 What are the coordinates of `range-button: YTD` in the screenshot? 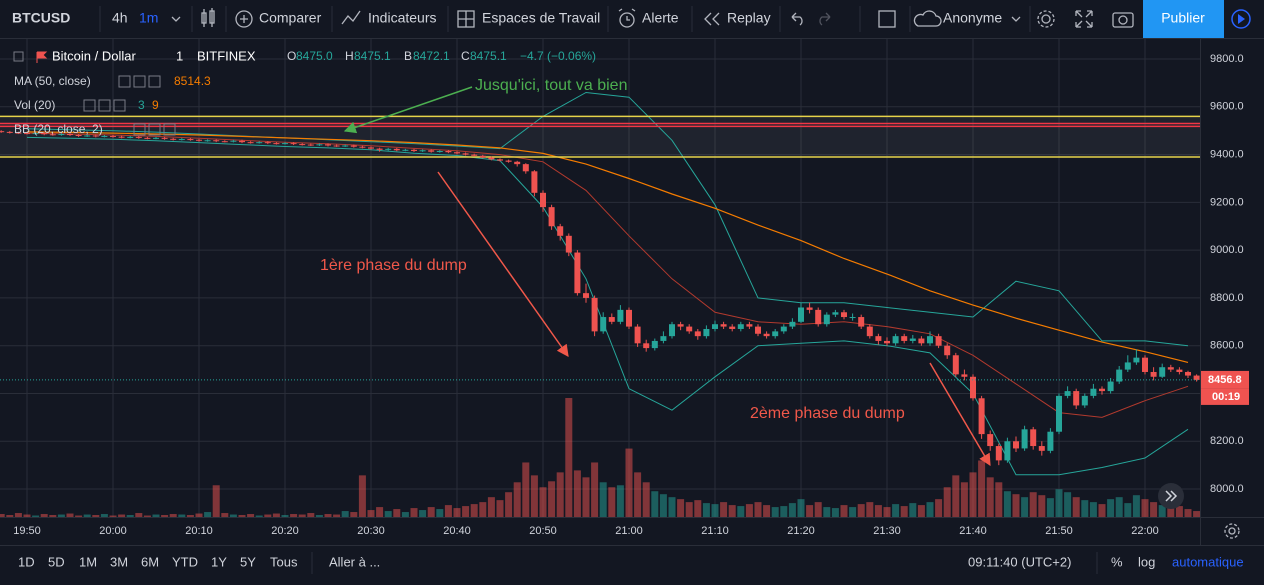 It's located at (185, 561).